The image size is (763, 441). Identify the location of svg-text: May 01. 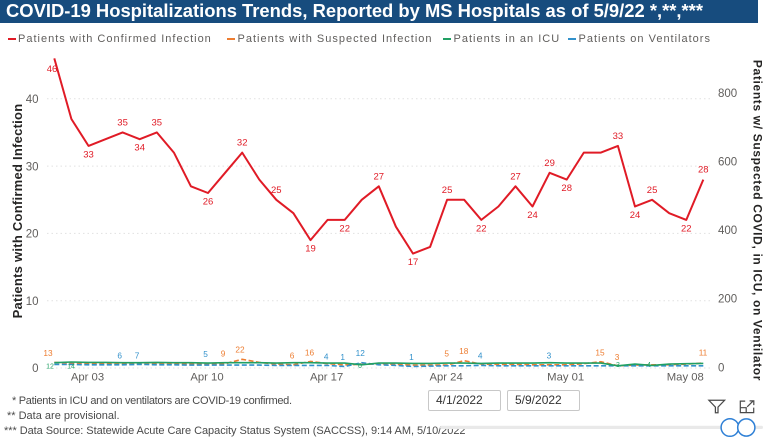
(565, 378).